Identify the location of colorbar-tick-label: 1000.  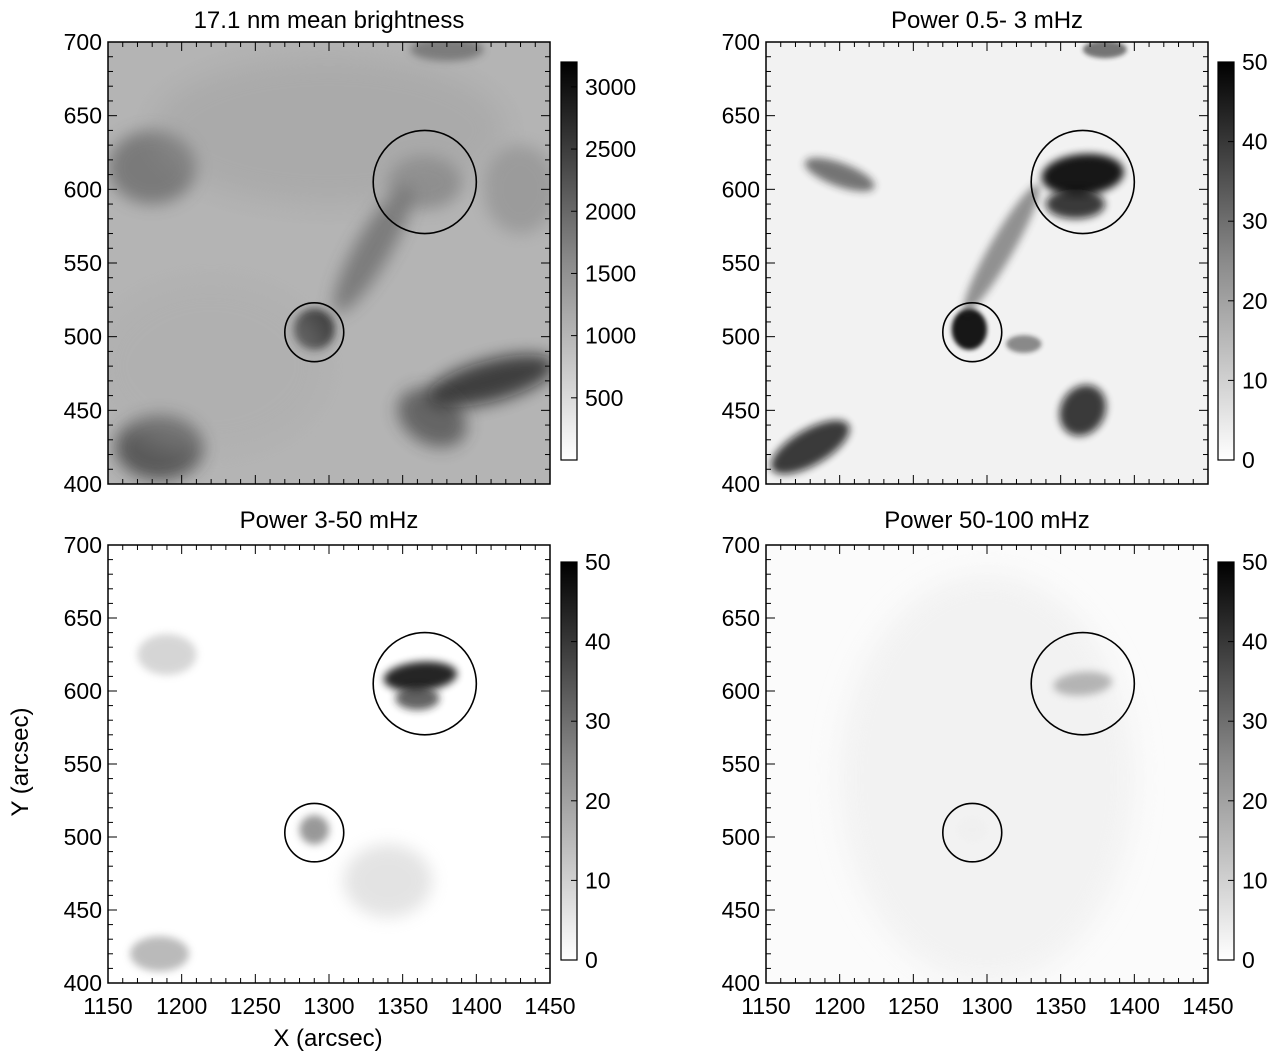
(610, 336).